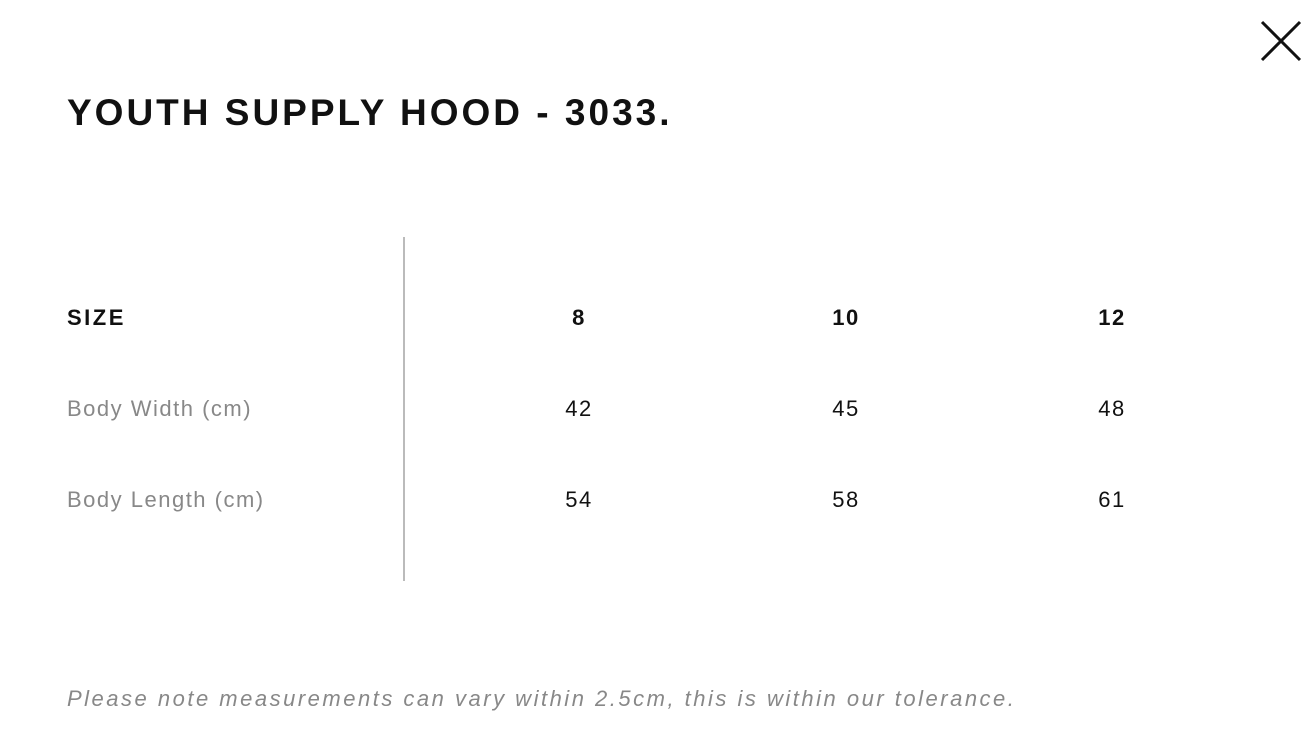  Describe the element at coordinates (1112, 499) in the screenshot. I see `cell: 61` at that location.